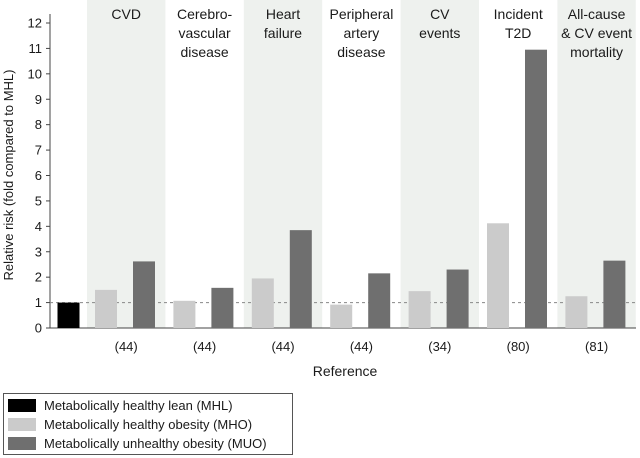  I want to click on y-tick-label: 12, so click(35, 23).